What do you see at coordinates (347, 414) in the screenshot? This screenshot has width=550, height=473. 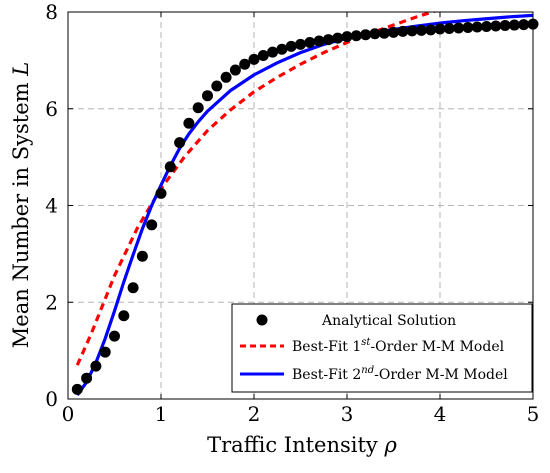 I see `x-tick-label: 3` at bounding box center [347, 414].